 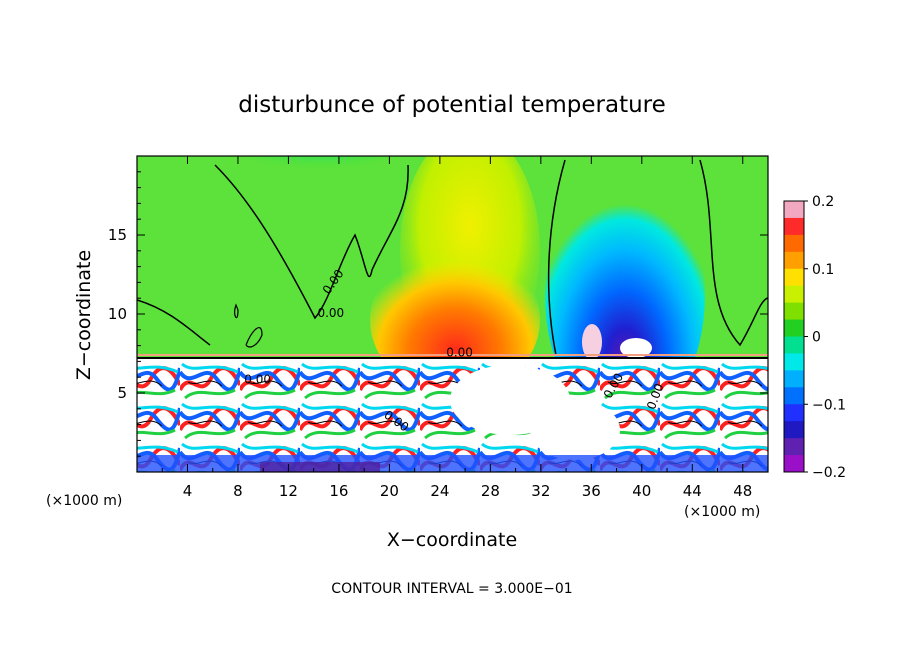 I want to click on small-contour-loops, so click(x=248, y=325).